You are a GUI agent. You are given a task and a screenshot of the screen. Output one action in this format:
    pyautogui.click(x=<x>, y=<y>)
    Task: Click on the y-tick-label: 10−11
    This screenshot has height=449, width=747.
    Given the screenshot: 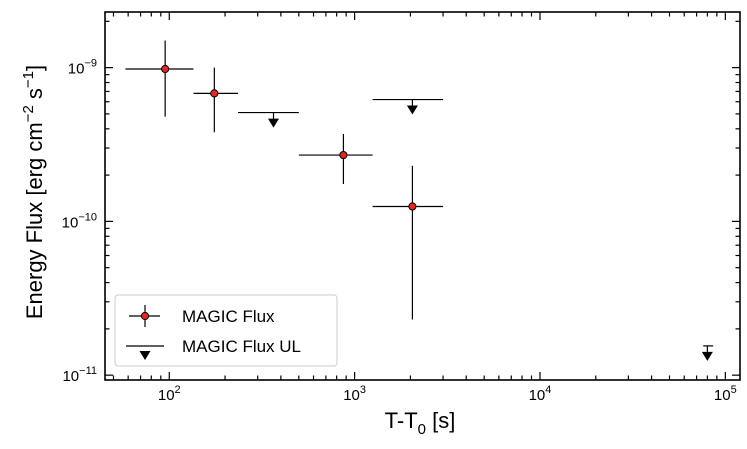 What is the action you would take?
    pyautogui.click(x=79, y=375)
    